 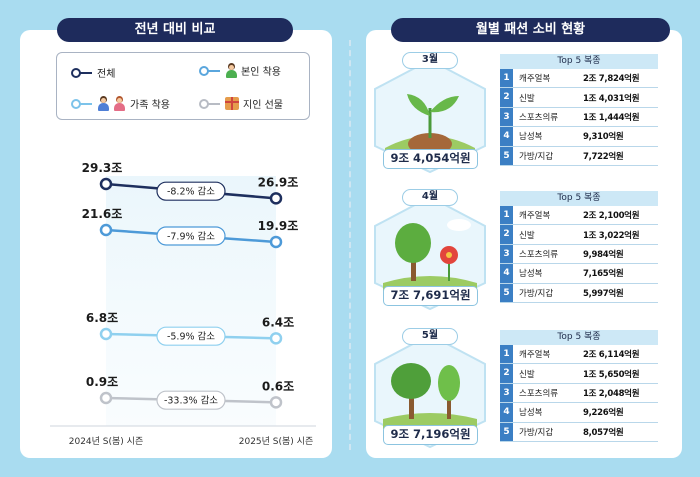 I want to click on table-row: 1 캐주얼복 2조 7,824억원, so click(x=579, y=79).